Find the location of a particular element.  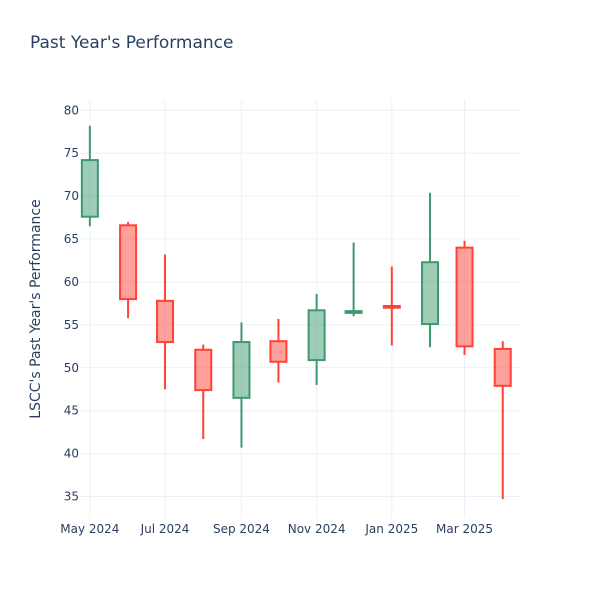

y-axis-title: LSCC's Past Year's Performance is located at coordinates (36, 308).